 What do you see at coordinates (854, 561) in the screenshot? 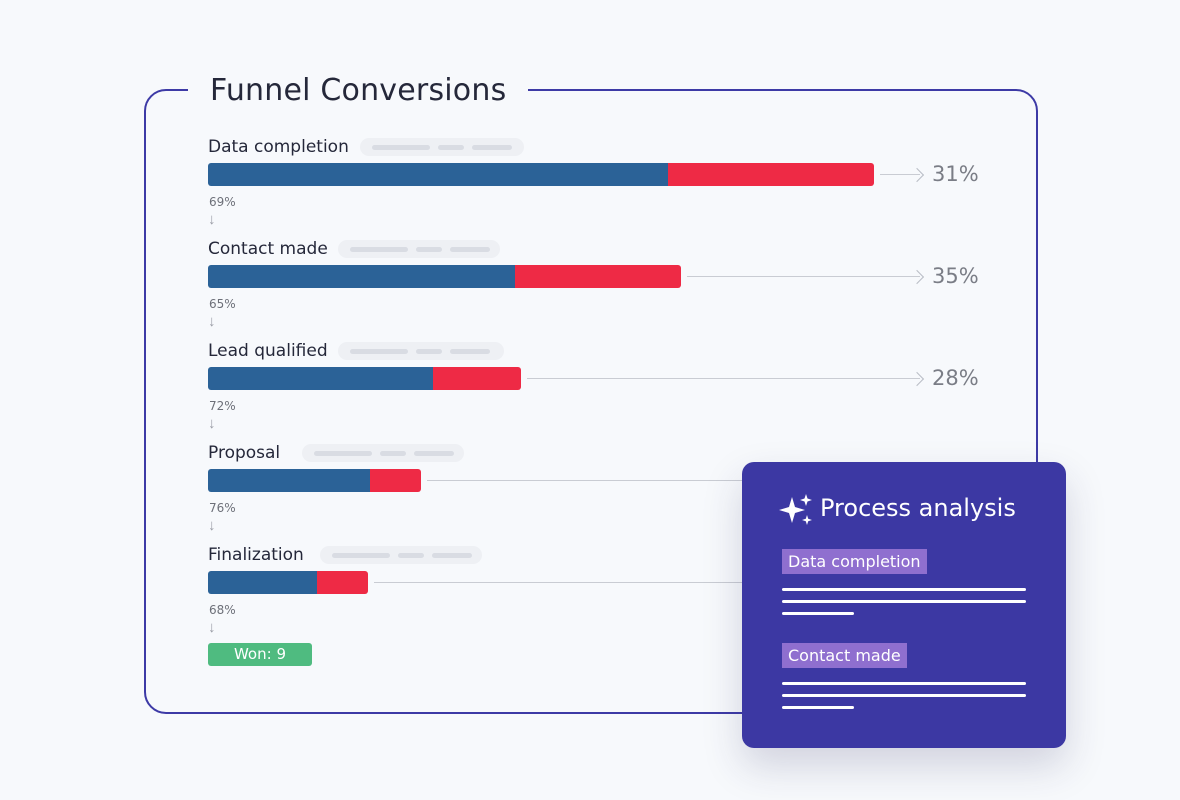
I see `analysis-tag-data-completion: Data completion` at bounding box center [854, 561].